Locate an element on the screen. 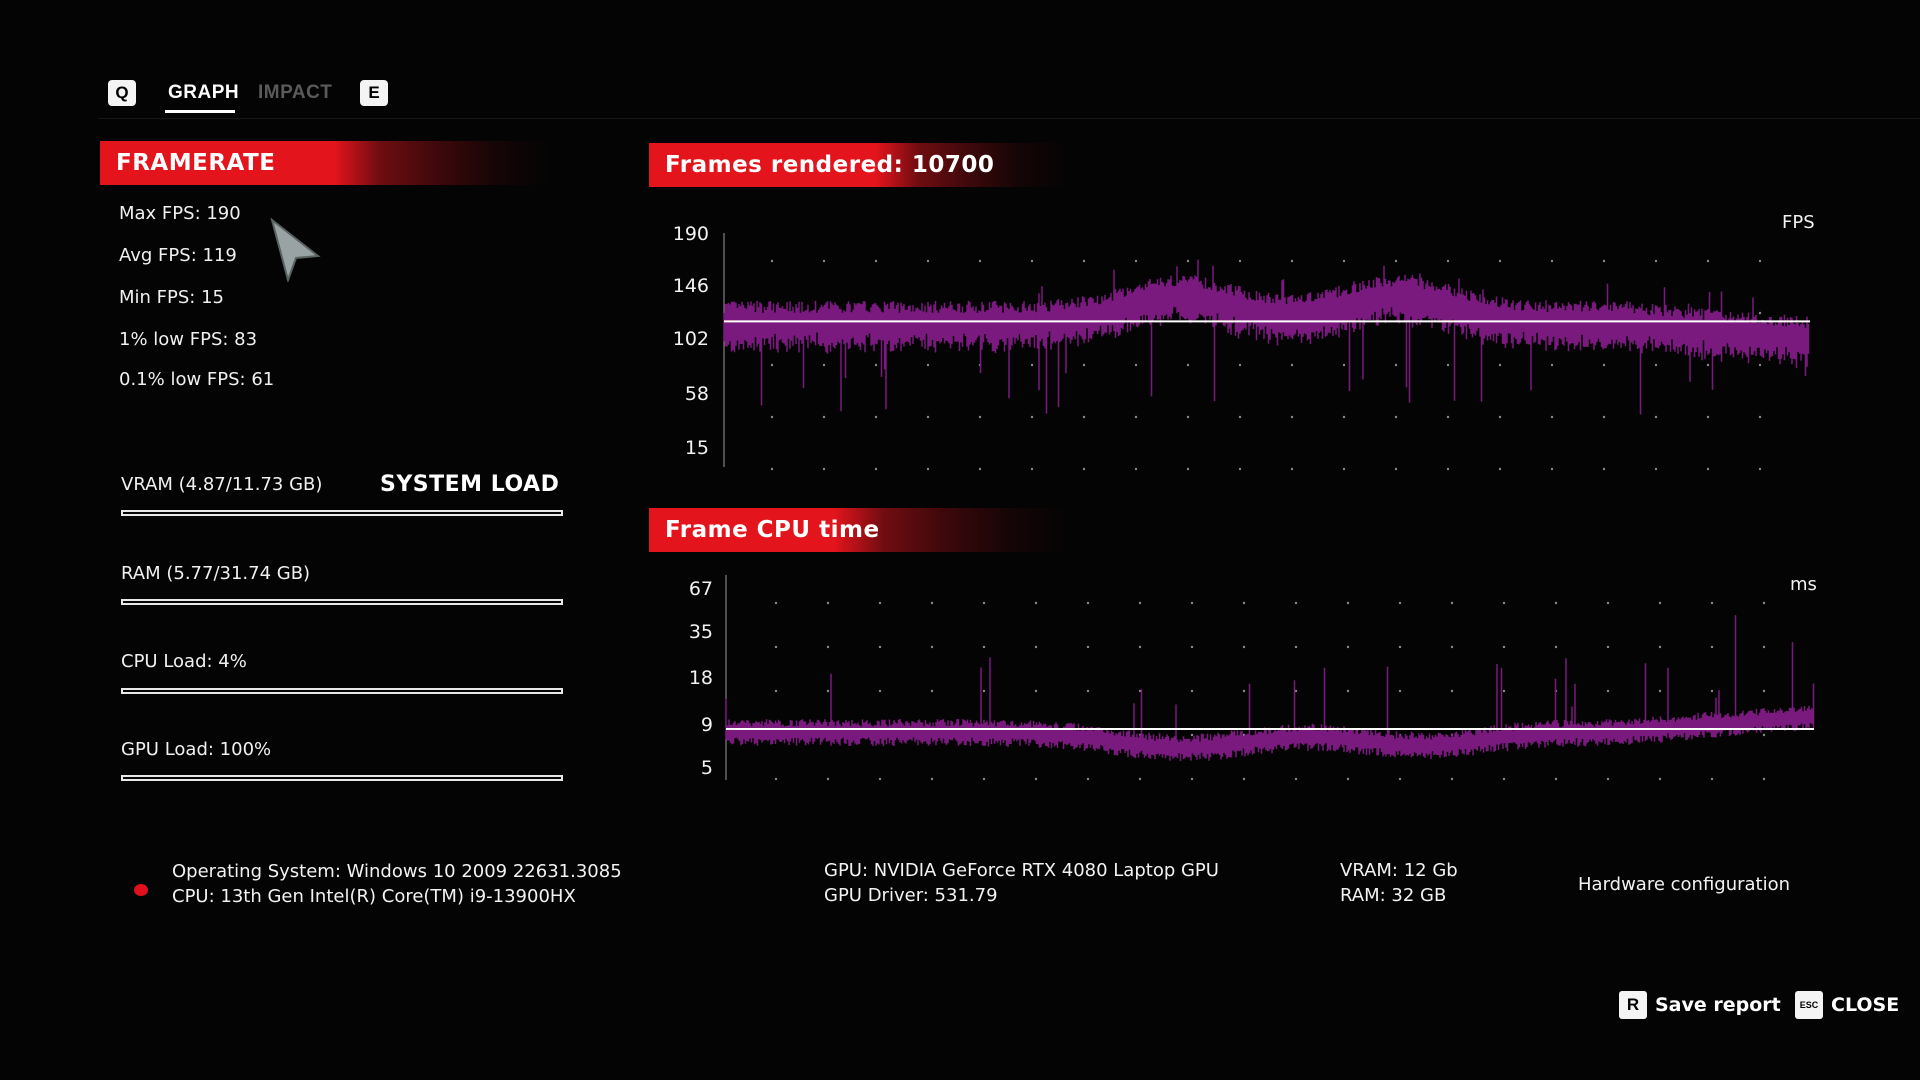  ram-label: RAM (5.77/31.74 GB) is located at coordinates (216, 573).